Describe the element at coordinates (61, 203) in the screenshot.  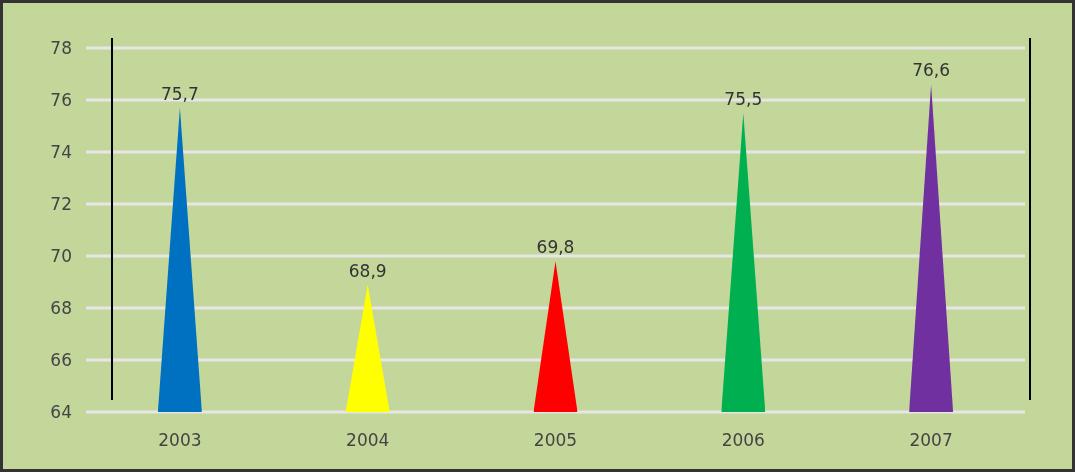
I see `y-tick-label: 72` at that location.